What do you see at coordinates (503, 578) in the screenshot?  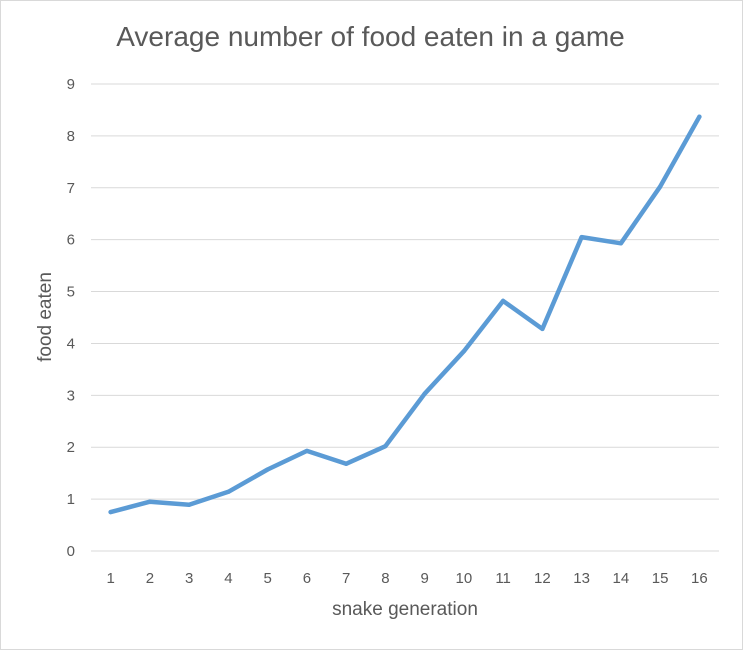 I see `x-tick-label: 11` at bounding box center [503, 578].